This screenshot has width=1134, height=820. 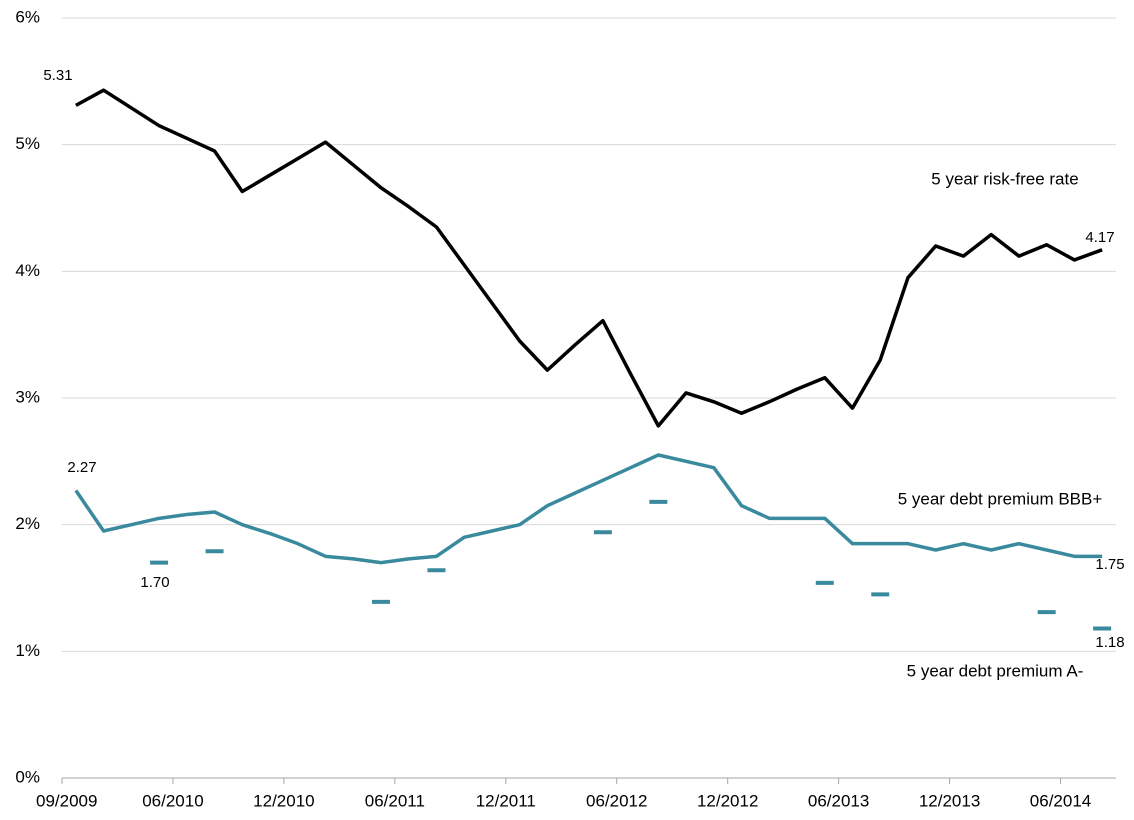 What do you see at coordinates (27, 143) in the screenshot?
I see `y-tick-label: 5%` at bounding box center [27, 143].